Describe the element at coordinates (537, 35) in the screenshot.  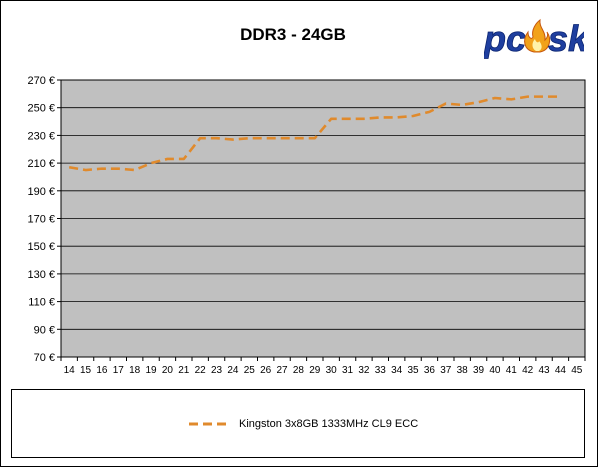
I see `flame-icon` at that location.